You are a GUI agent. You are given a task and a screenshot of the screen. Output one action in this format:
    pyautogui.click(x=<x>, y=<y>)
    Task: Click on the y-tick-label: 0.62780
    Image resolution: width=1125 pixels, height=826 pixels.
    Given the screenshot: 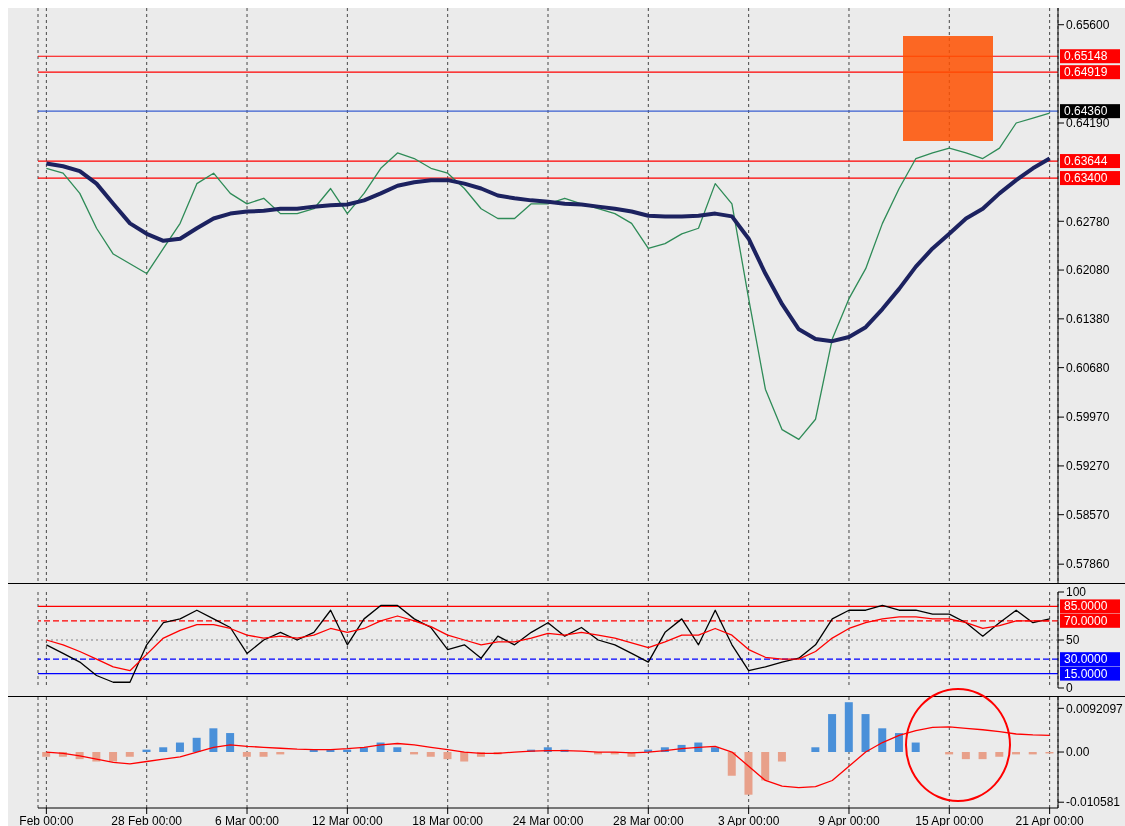 What is the action you would take?
    pyautogui.click(x=1088, y=221)
    